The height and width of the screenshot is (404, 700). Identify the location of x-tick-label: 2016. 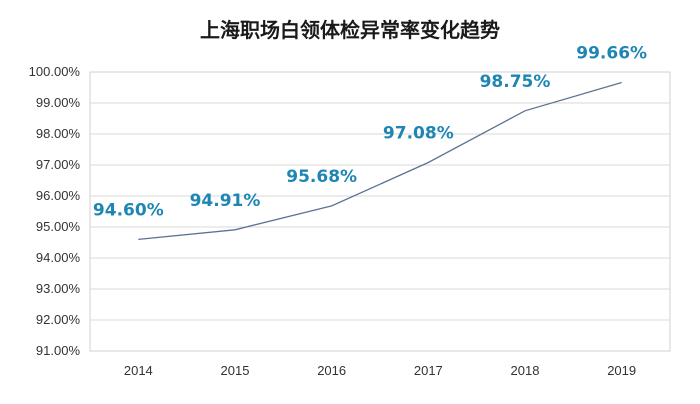
(331, 370).